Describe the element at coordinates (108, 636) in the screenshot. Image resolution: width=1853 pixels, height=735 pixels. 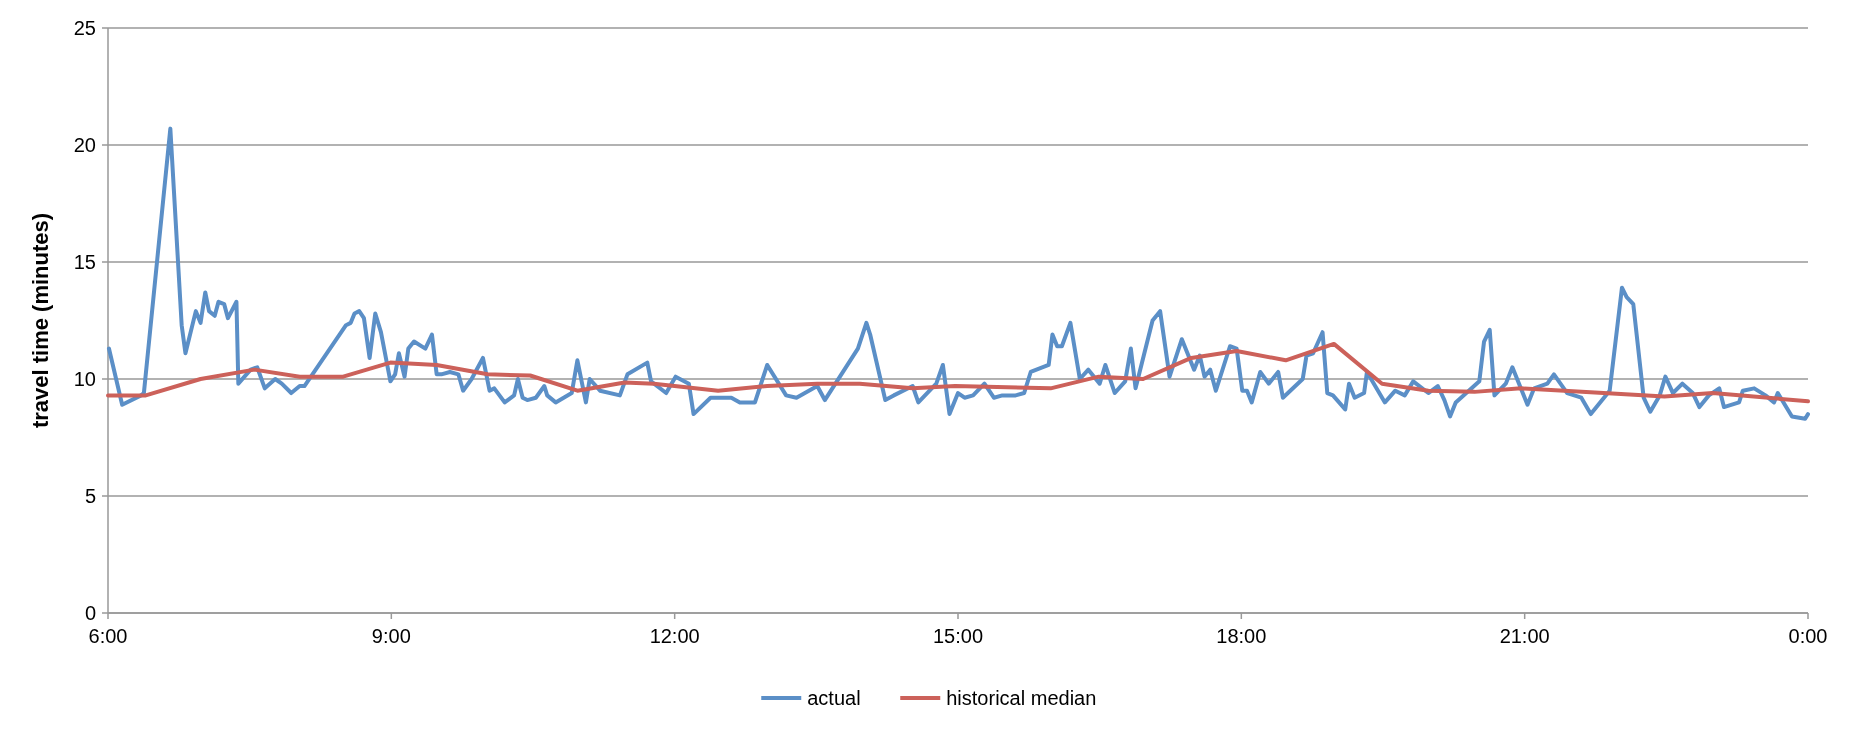
I see `x-tick-label: 6:00` at that location.